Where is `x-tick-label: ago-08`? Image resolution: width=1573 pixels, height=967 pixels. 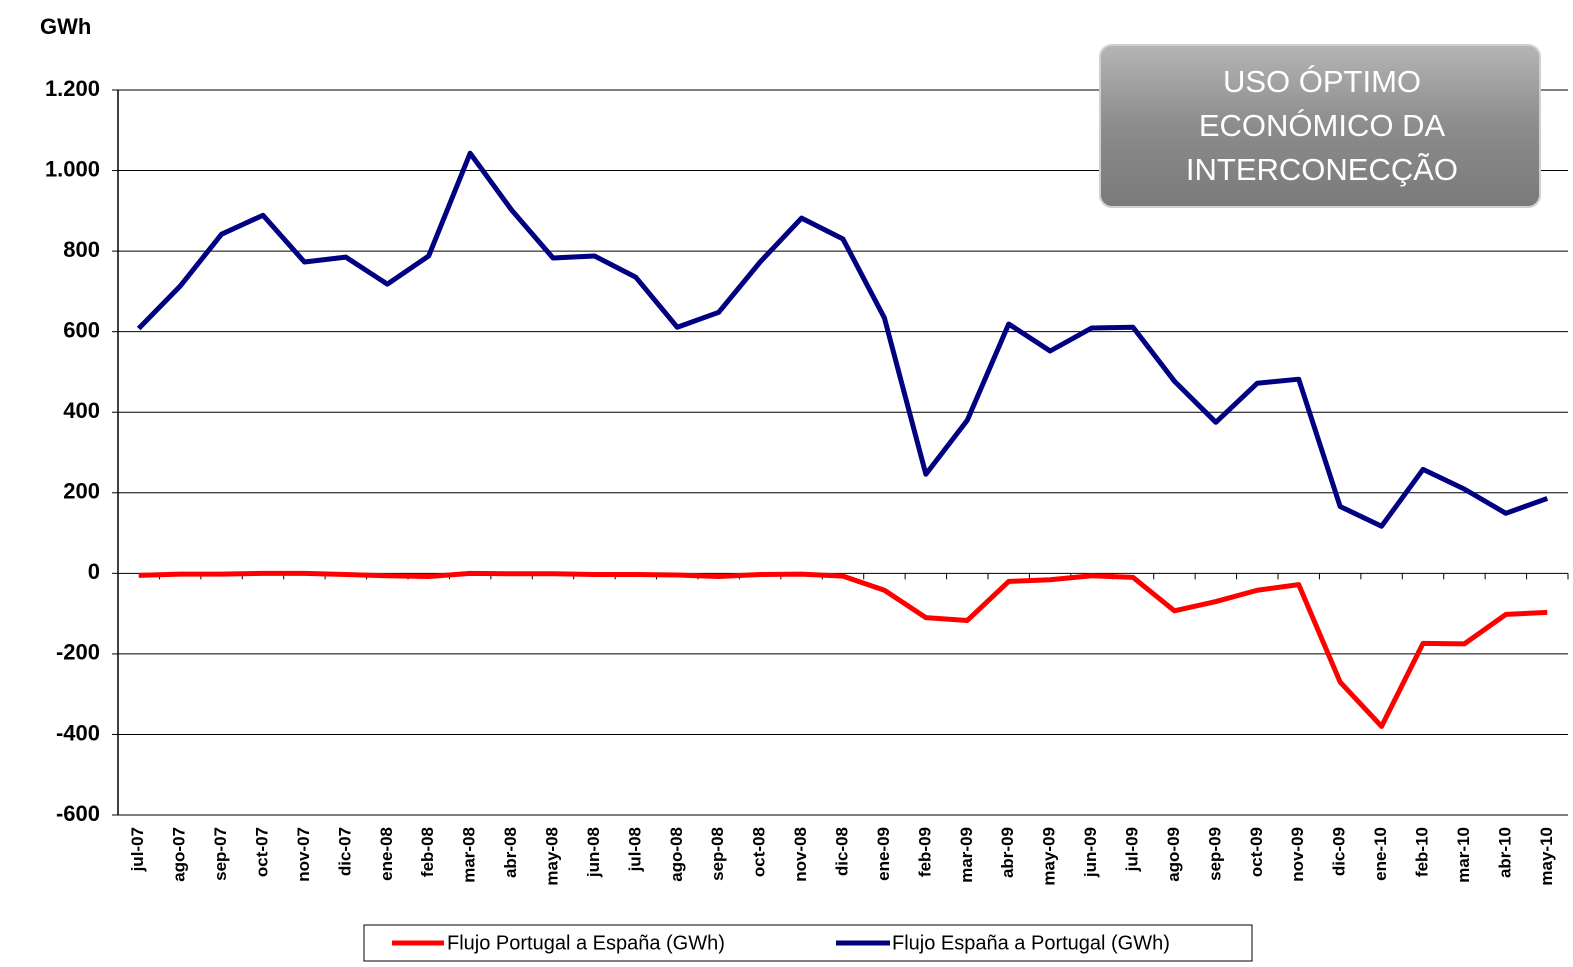
x-tick-label: ago-08 is located at coordinates (676, 854).